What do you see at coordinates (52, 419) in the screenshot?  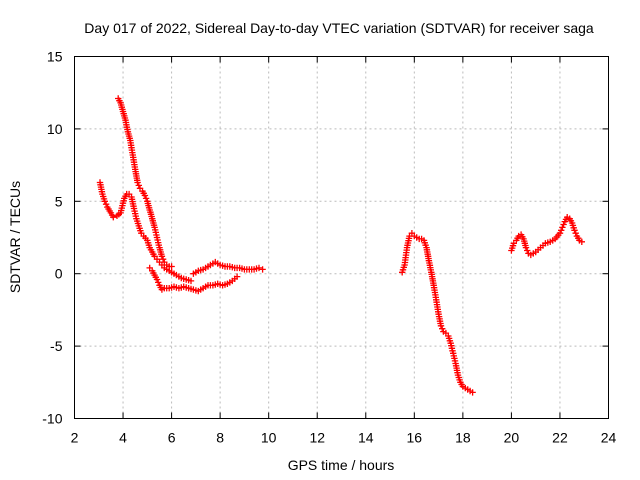 I see `y-tick-label: -10` at bounding box center [52, 419].